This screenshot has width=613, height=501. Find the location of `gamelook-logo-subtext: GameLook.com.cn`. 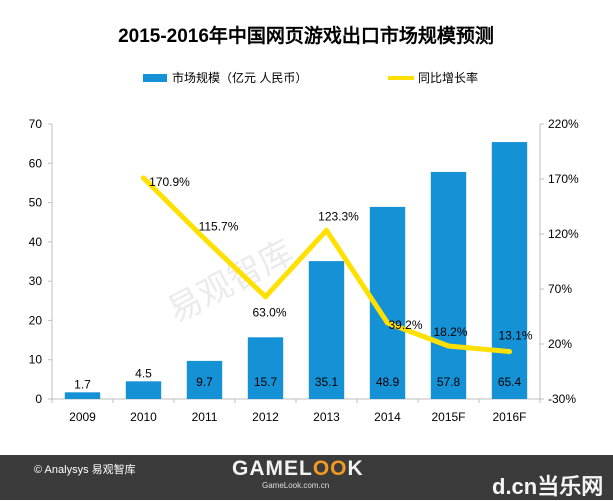

gamelook-logo-subtext: GameLook.com.cn is located at coordinates (296, 485).